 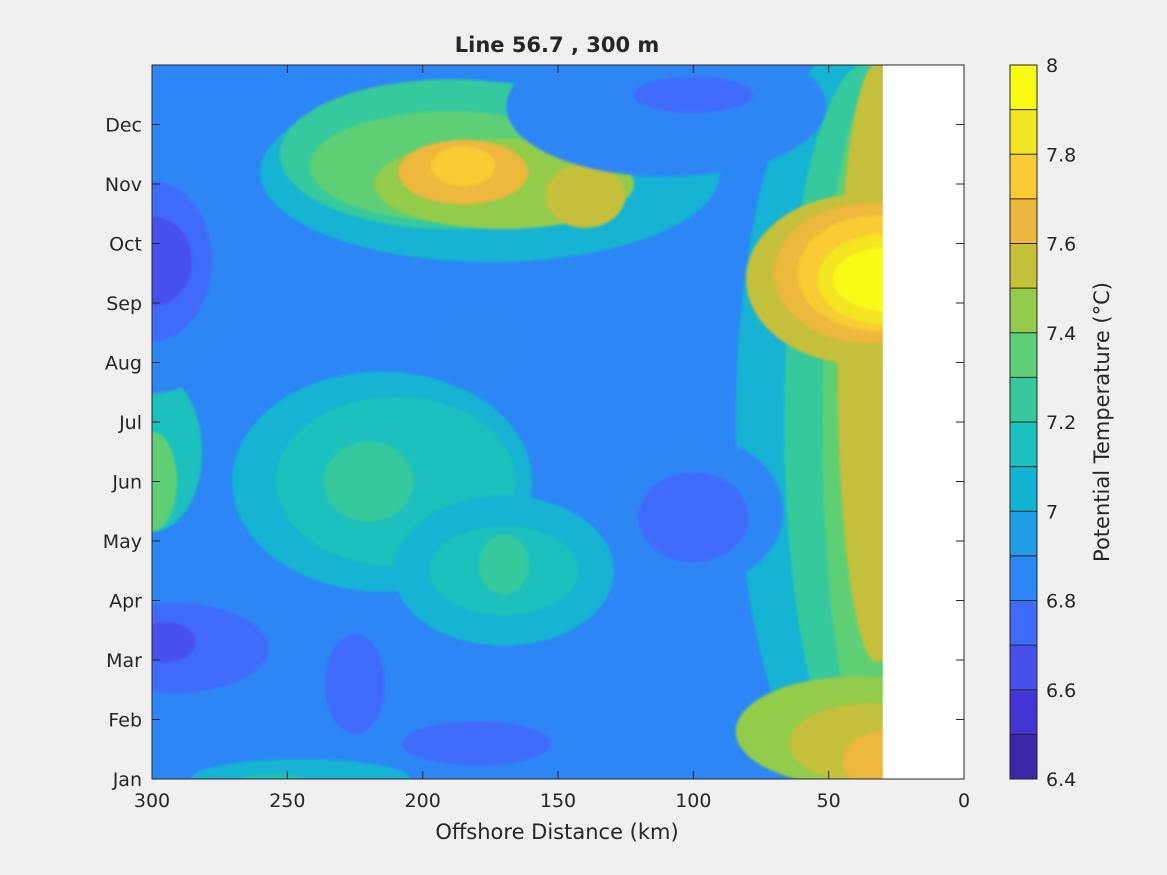 What do you see at coordinates (130, 423) in the screenshot?
I see `y-tick-label: Jul` at bounding box center [130, 423].